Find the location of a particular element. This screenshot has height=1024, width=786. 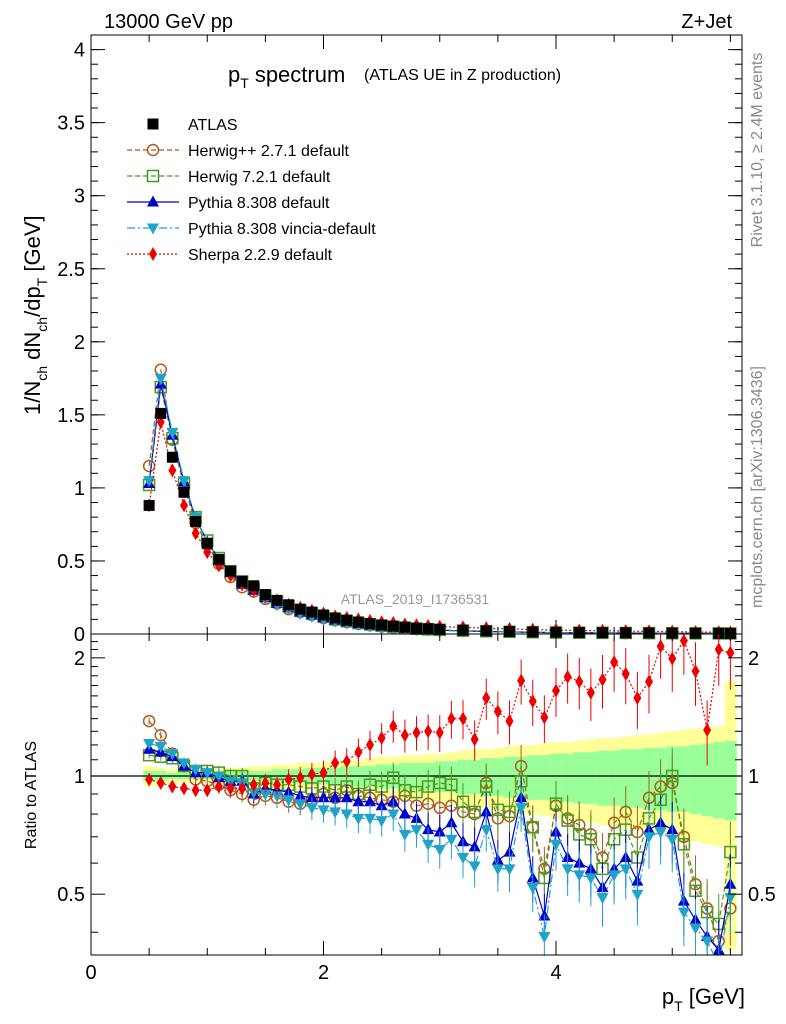

main-y-tick-label: 0 is located at coordinates (79, 635).